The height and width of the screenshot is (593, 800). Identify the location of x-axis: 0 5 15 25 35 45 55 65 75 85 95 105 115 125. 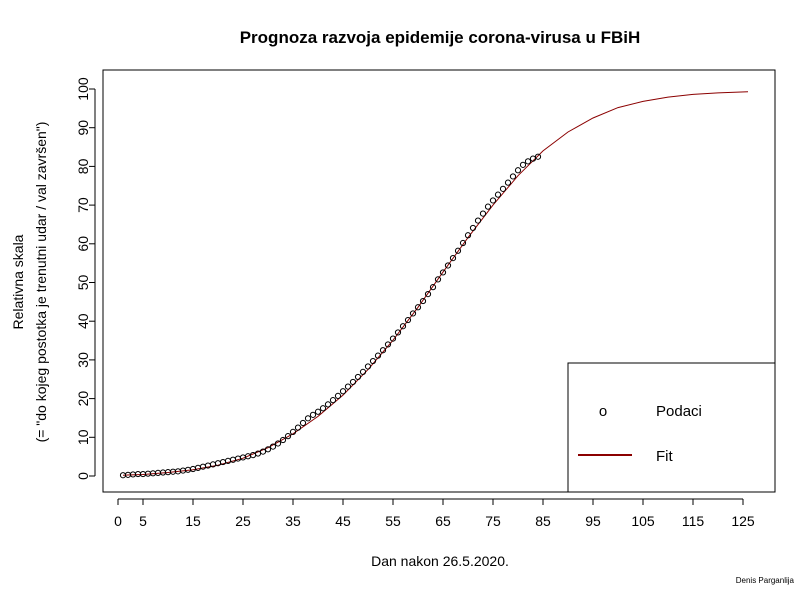
(434, 513).